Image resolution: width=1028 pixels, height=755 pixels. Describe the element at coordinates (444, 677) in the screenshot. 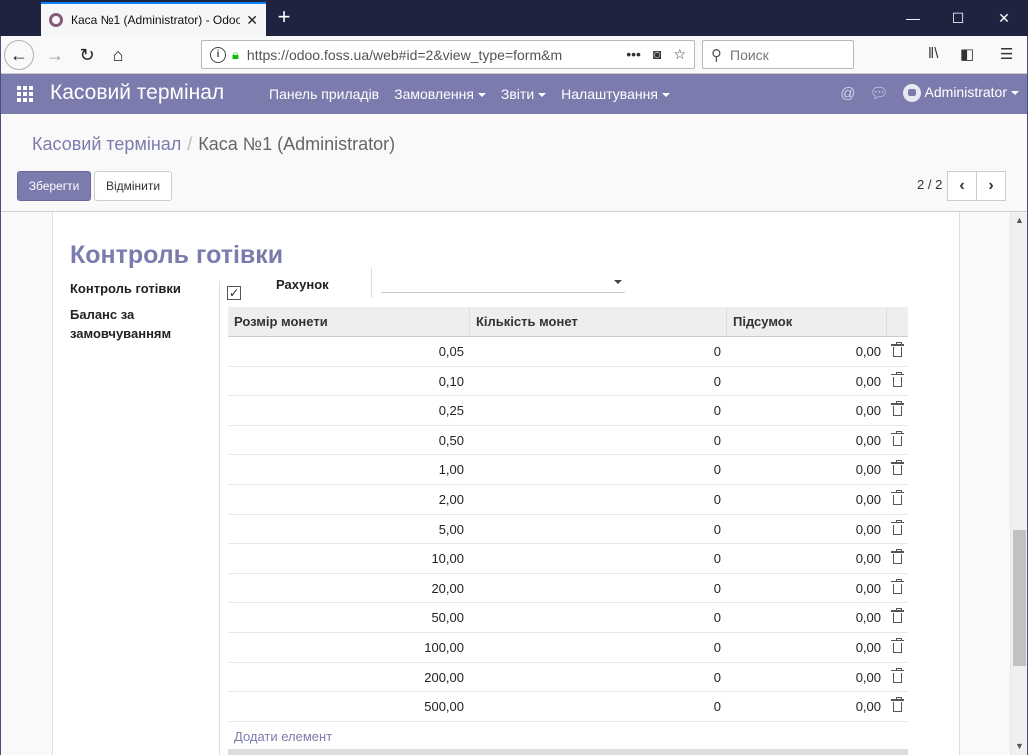

I see `coin-value-cell: 200,00` at that location.